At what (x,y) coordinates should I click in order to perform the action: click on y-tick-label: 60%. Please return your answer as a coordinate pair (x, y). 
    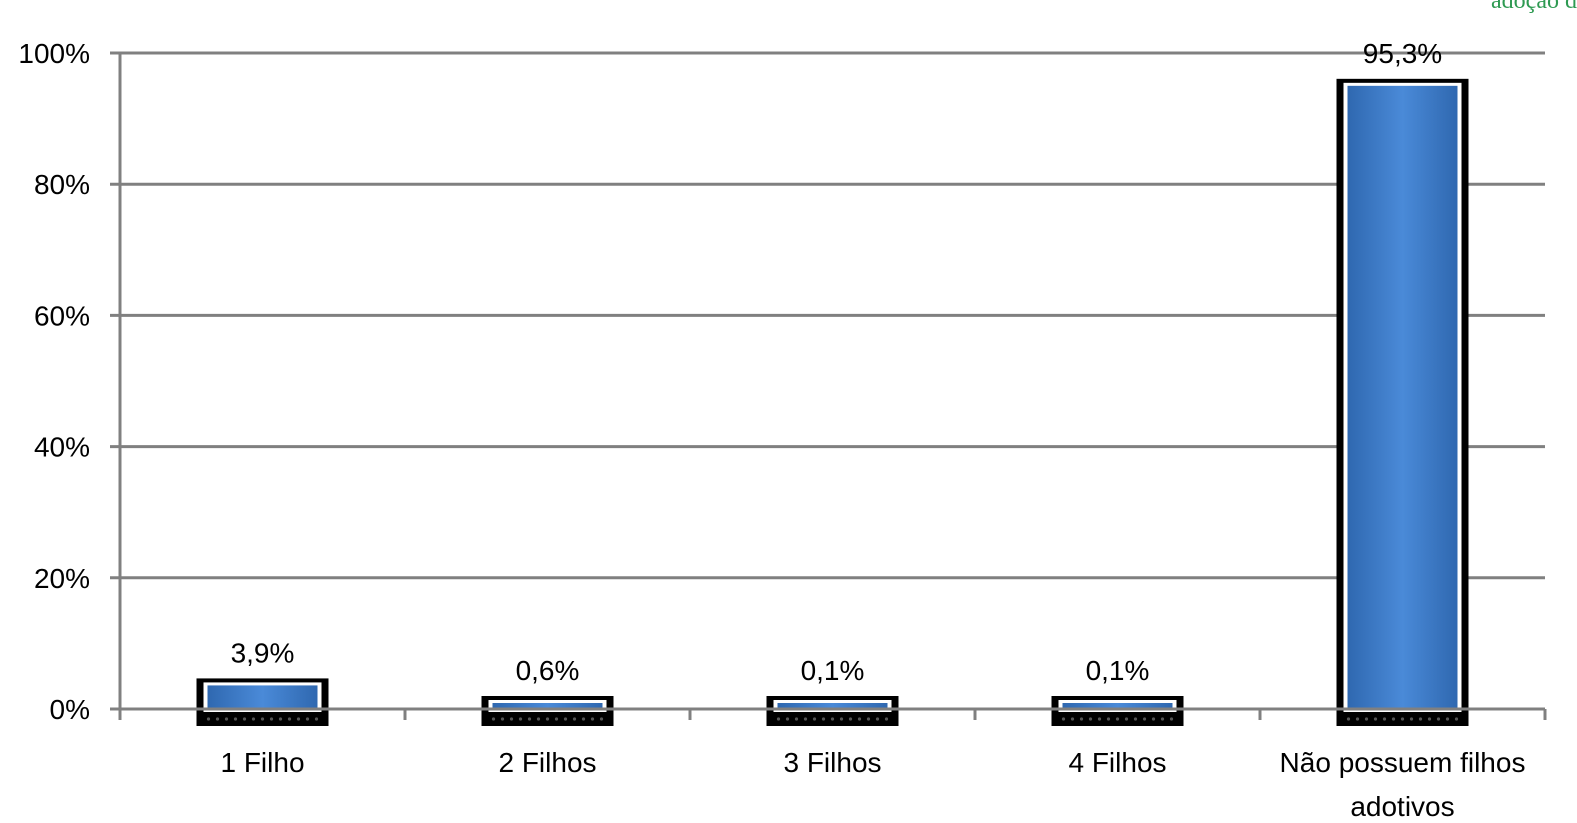
    Looking at the image, I should click on (62, 315).